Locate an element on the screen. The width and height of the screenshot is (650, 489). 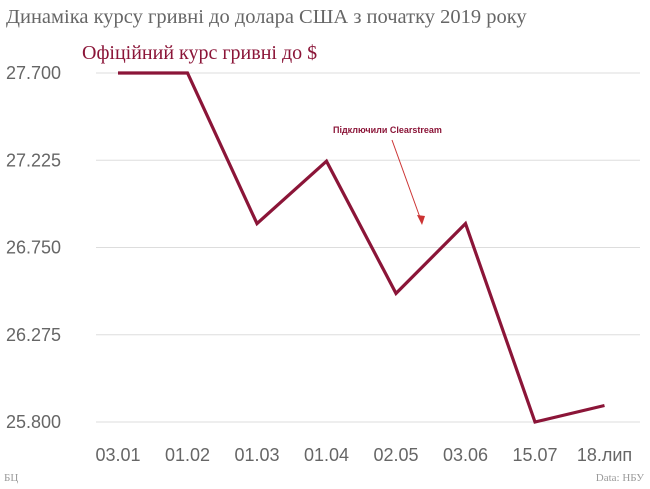
annotation-label: Підключили Clearstream is located at coordinates (387, 130).